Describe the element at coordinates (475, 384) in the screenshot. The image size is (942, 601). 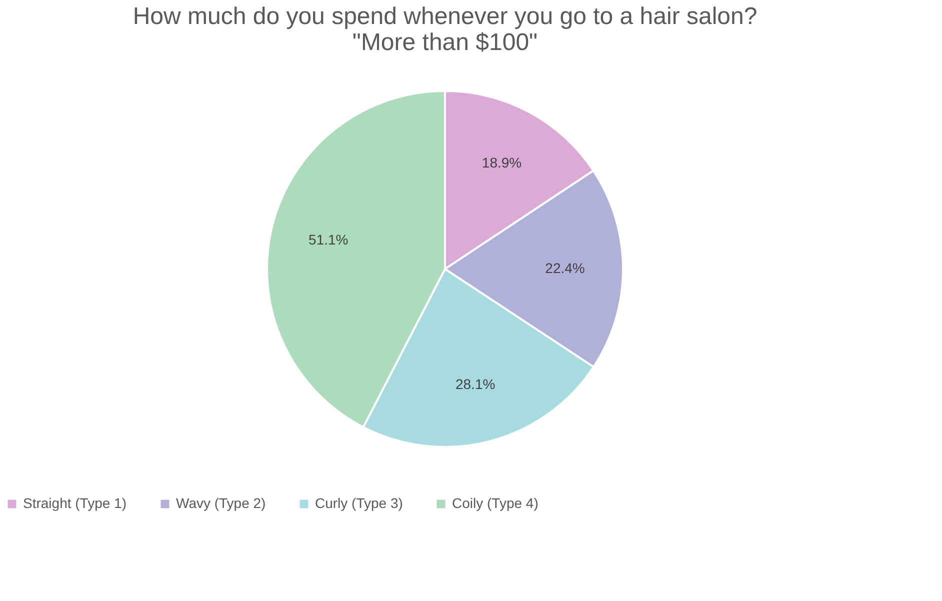
I see `data-label: 28.1%` at that location.